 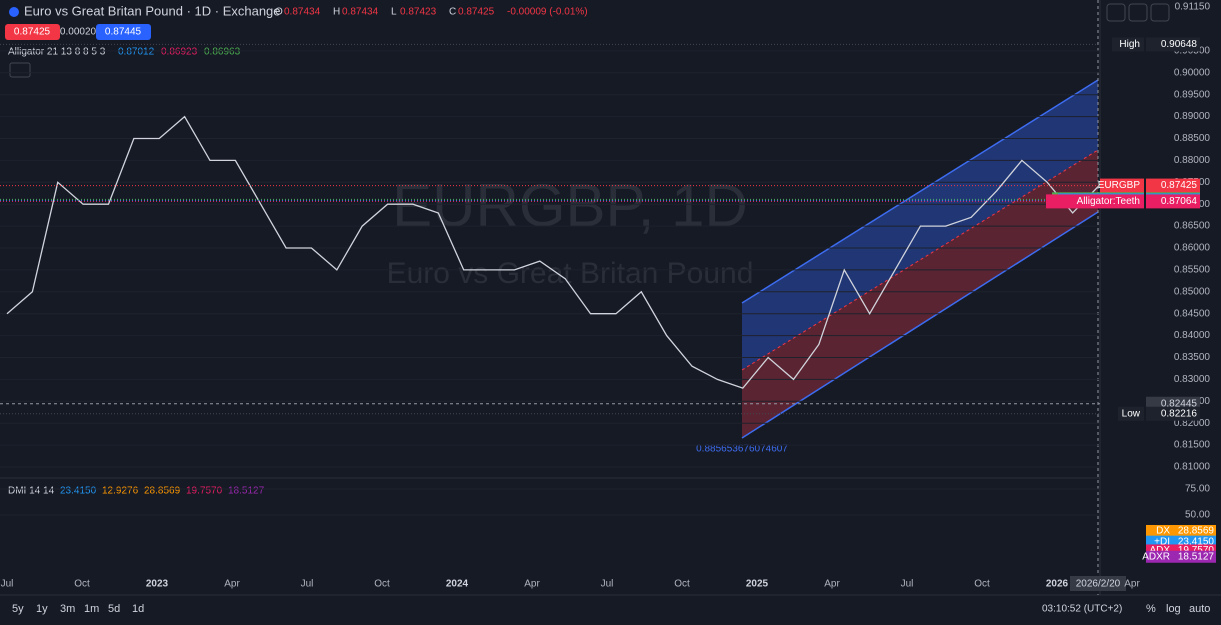 I want to click on channel-lower, so click(x=920, y=294).